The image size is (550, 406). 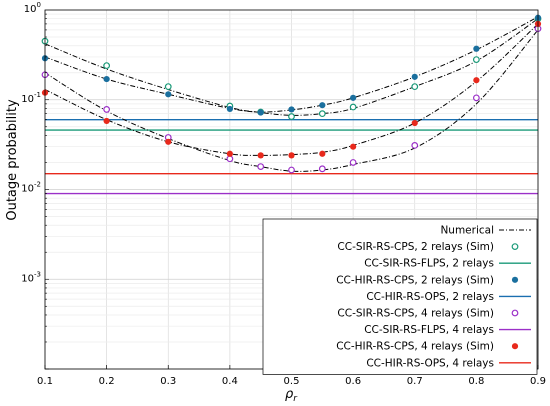 I want to click on y-tick-label: 10⁻¹, so click(x=31, y=98).